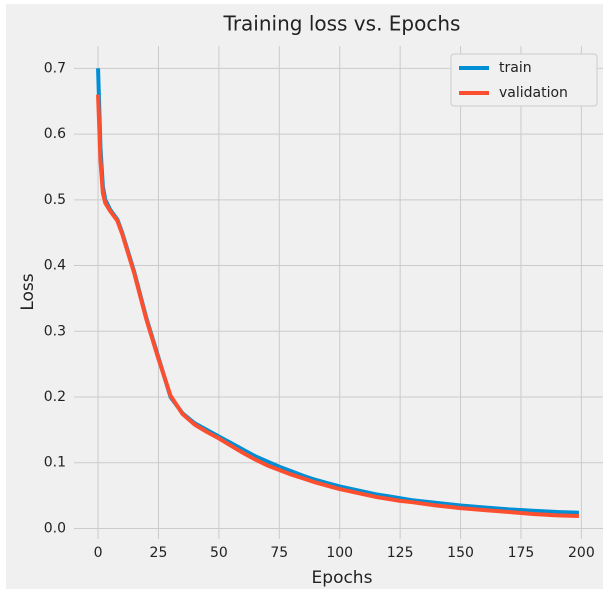 The width and height of the screenshot is (607, 593). Describe the element at coordinates (98, 553) in the screenshot. I see `x-tick-label: 0` at that location.